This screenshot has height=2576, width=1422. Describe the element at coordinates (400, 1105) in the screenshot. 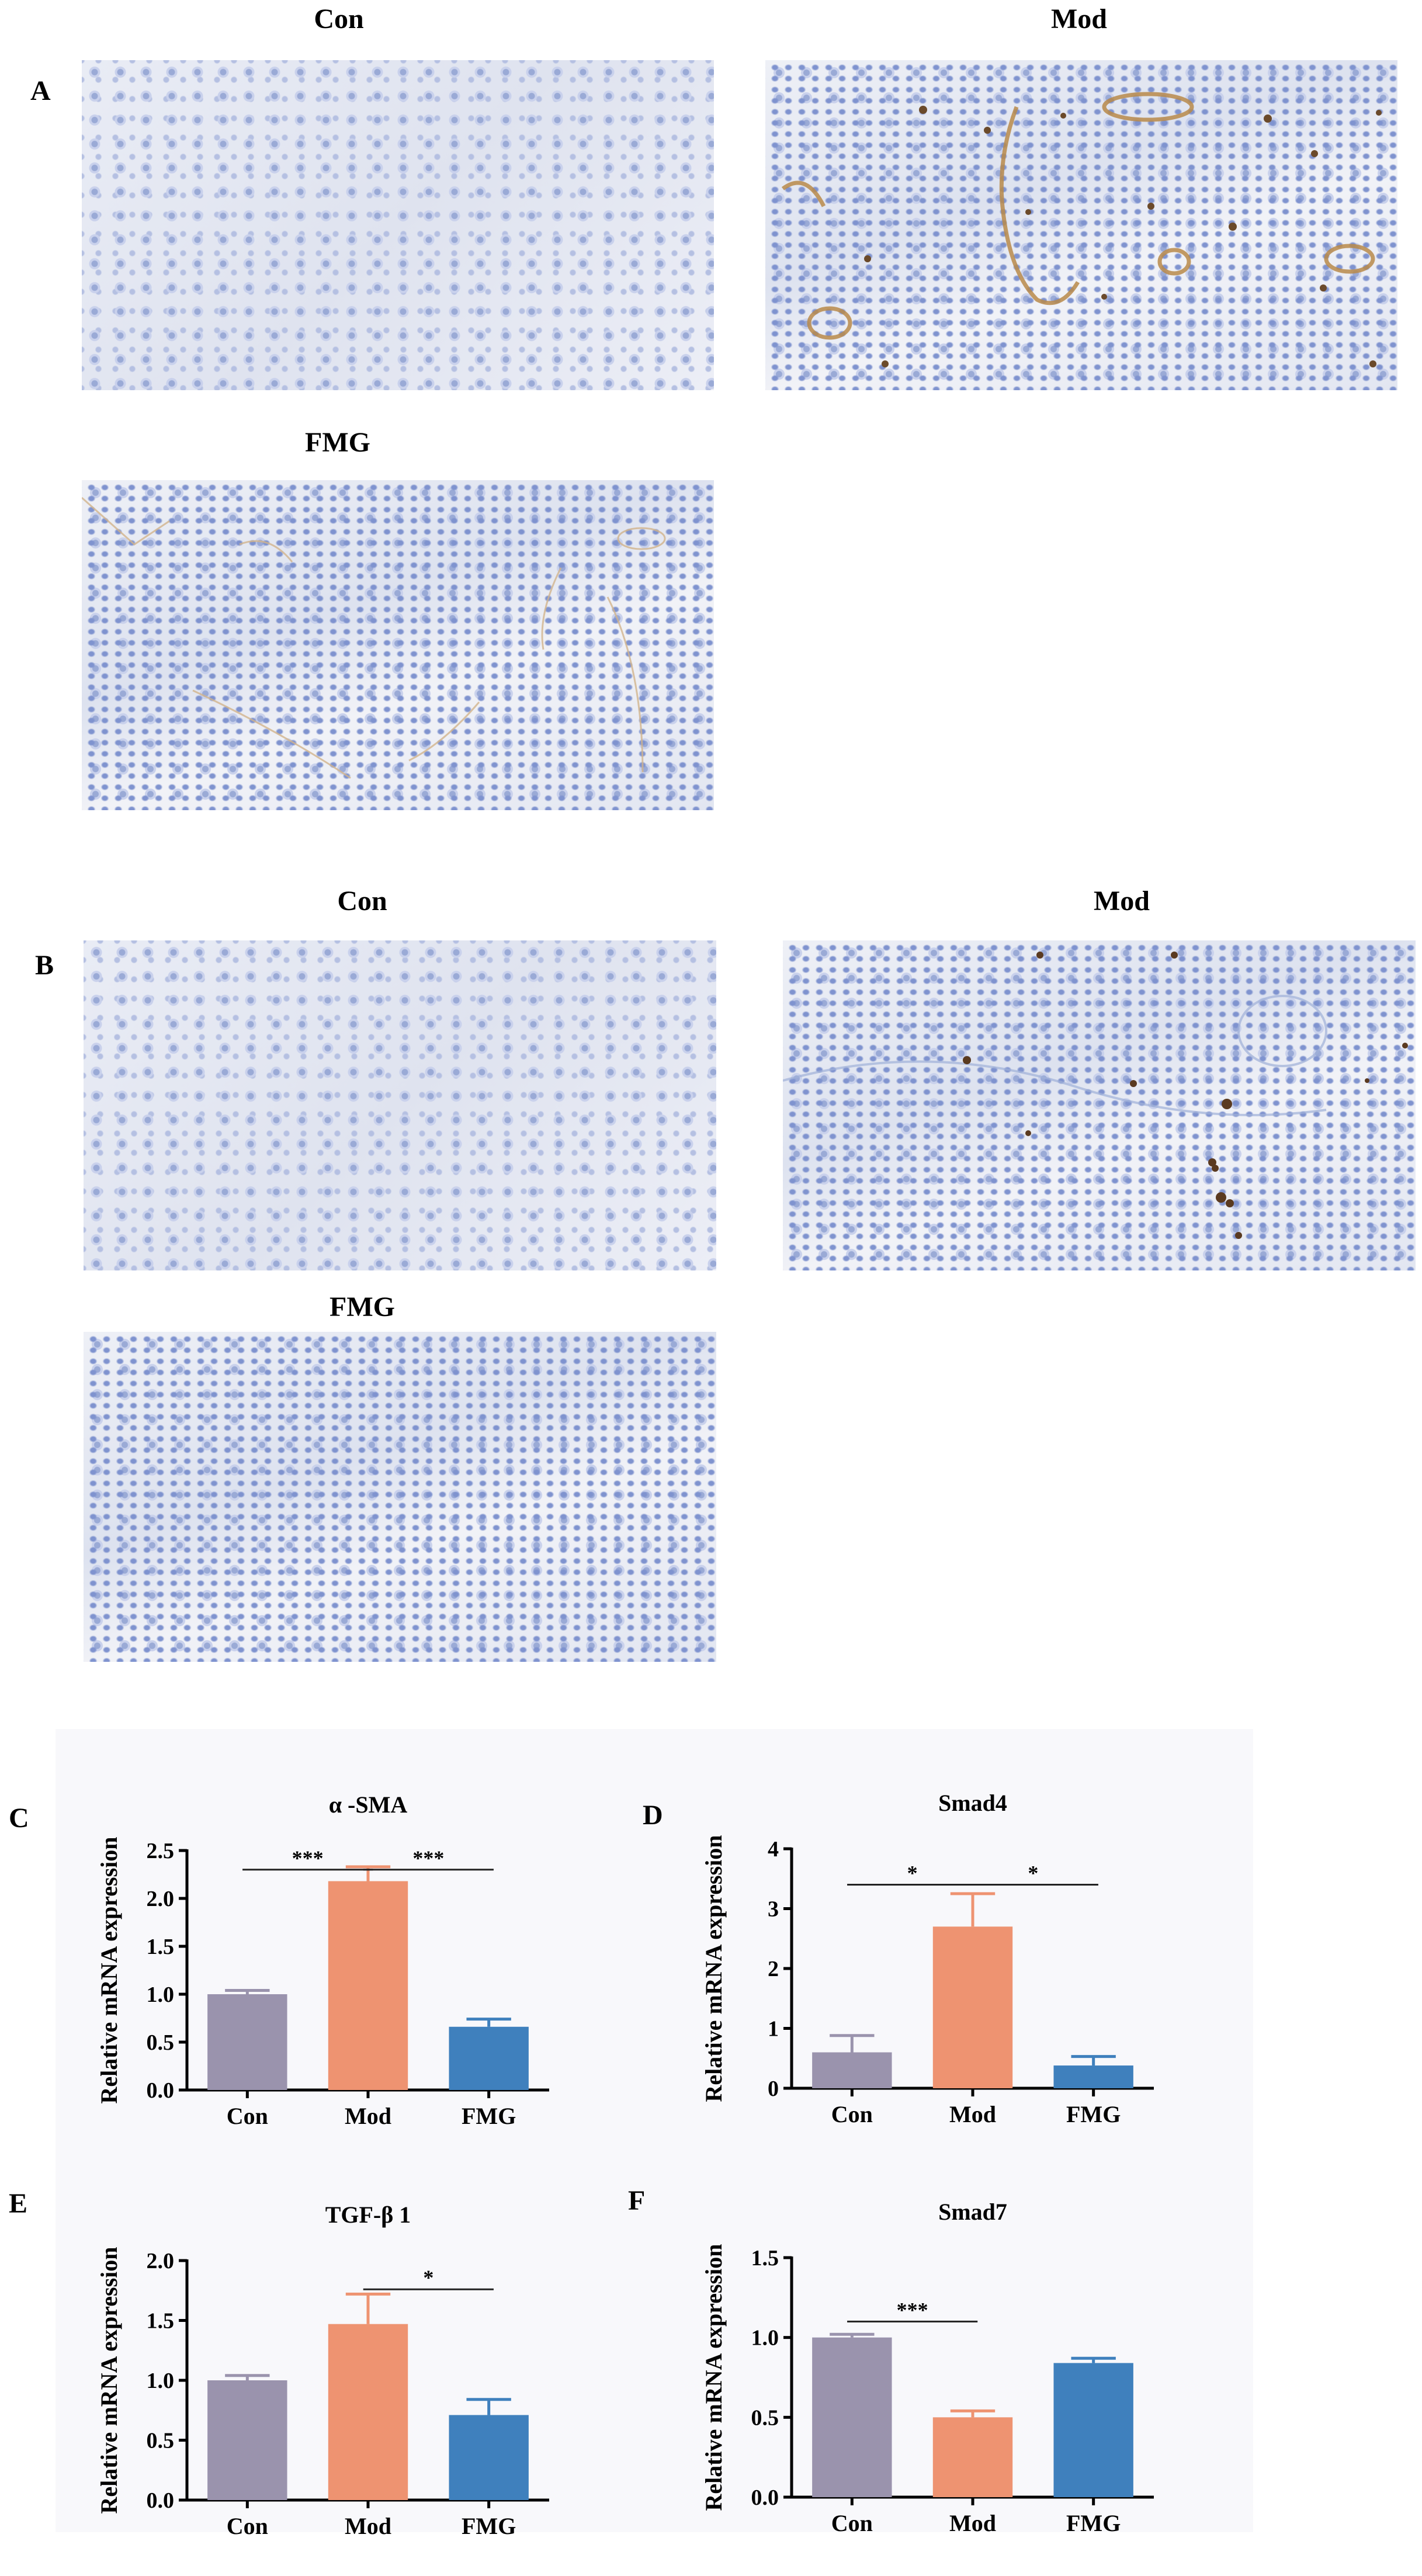

I see `micrograph-b-con` at that location.